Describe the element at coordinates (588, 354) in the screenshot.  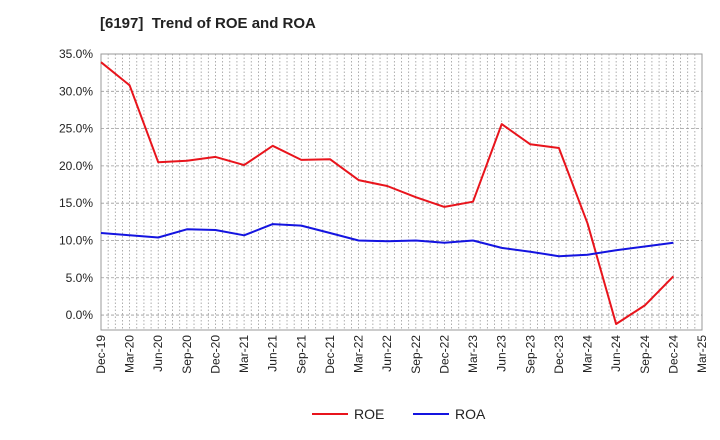
I see `x-tick-label: Mar-24` at that location.